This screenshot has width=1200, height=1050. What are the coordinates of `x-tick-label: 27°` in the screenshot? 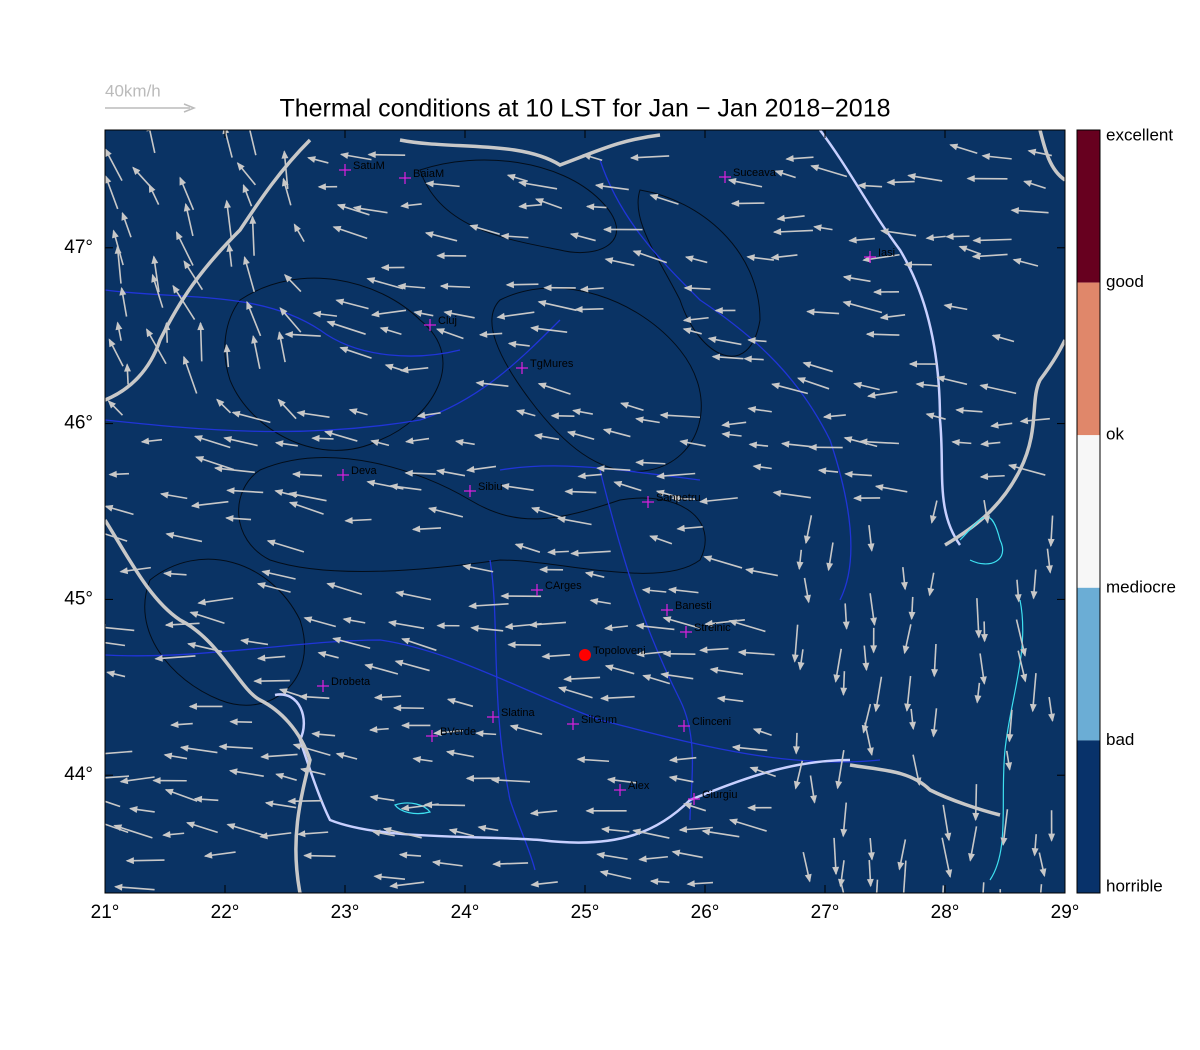 It's located at (825, 912).